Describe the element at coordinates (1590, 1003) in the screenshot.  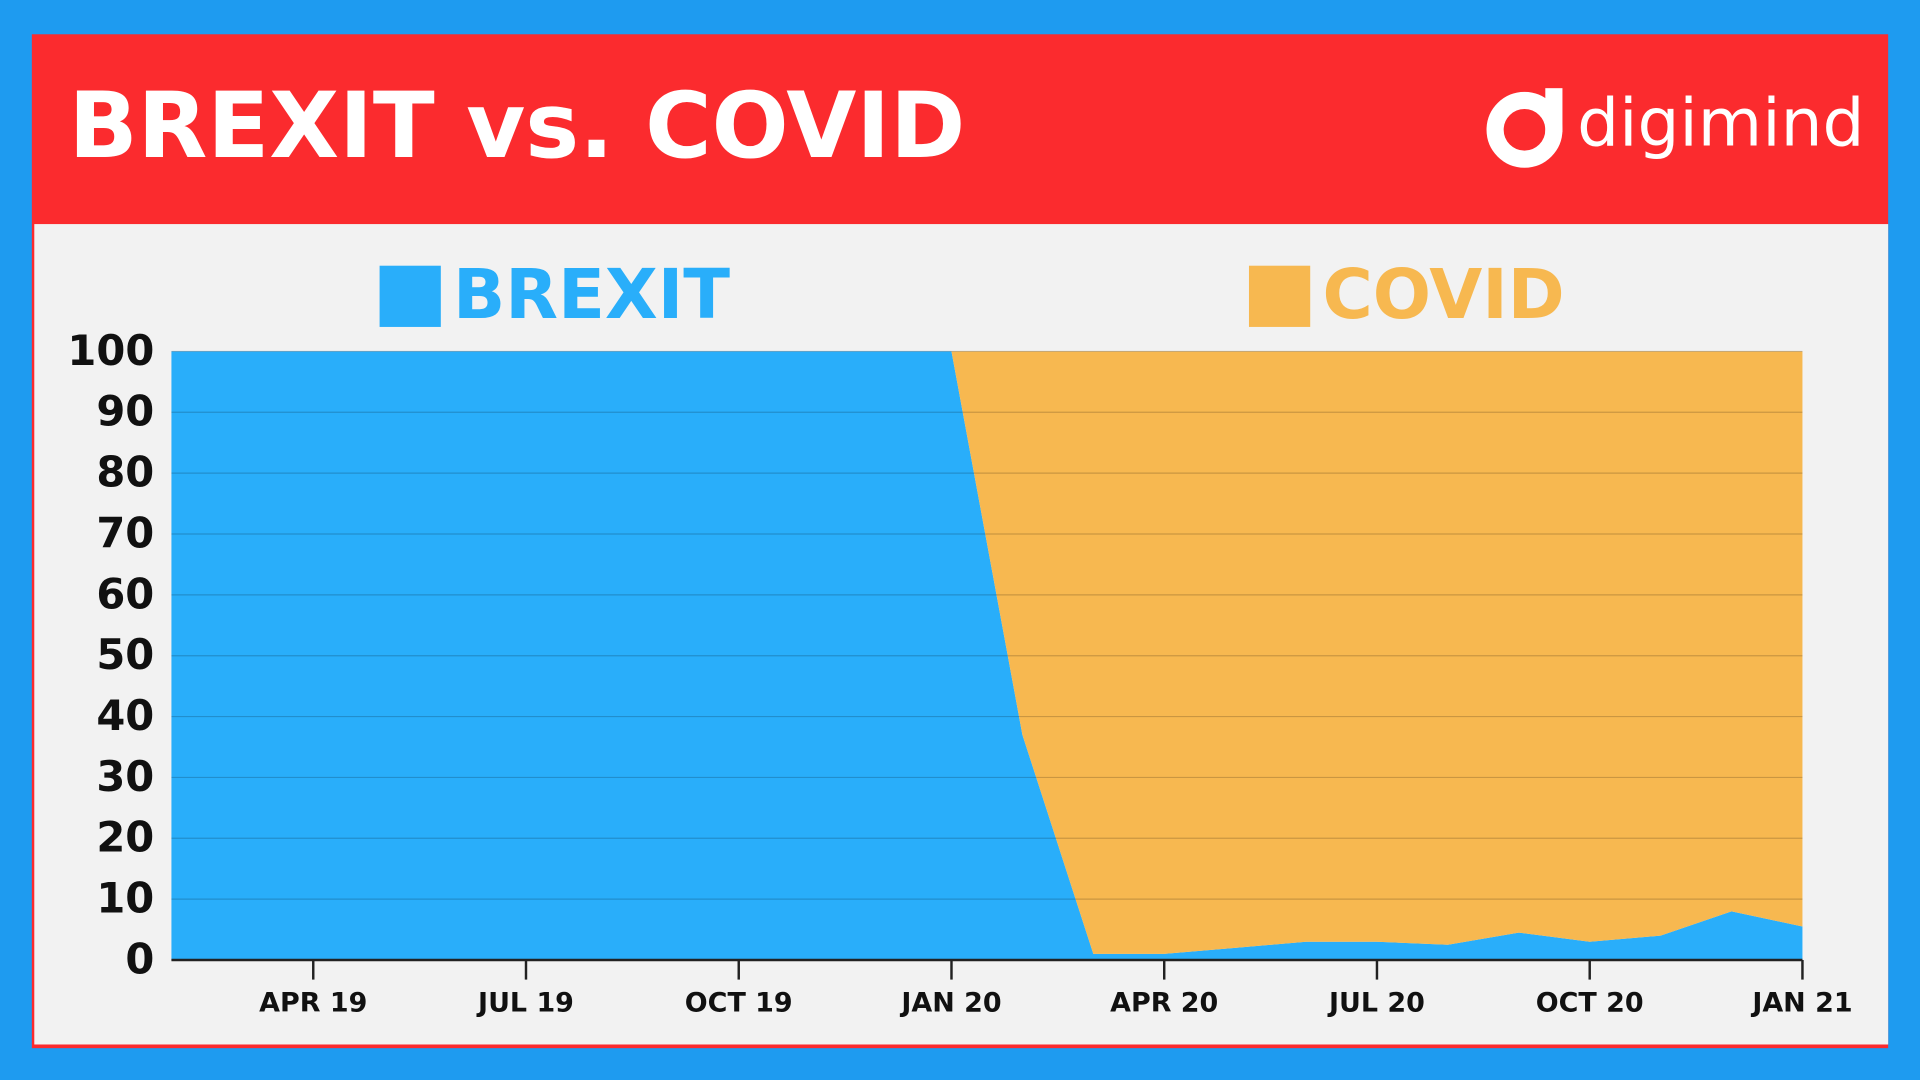
I see `x-tick-label: OCT 20` at that location.